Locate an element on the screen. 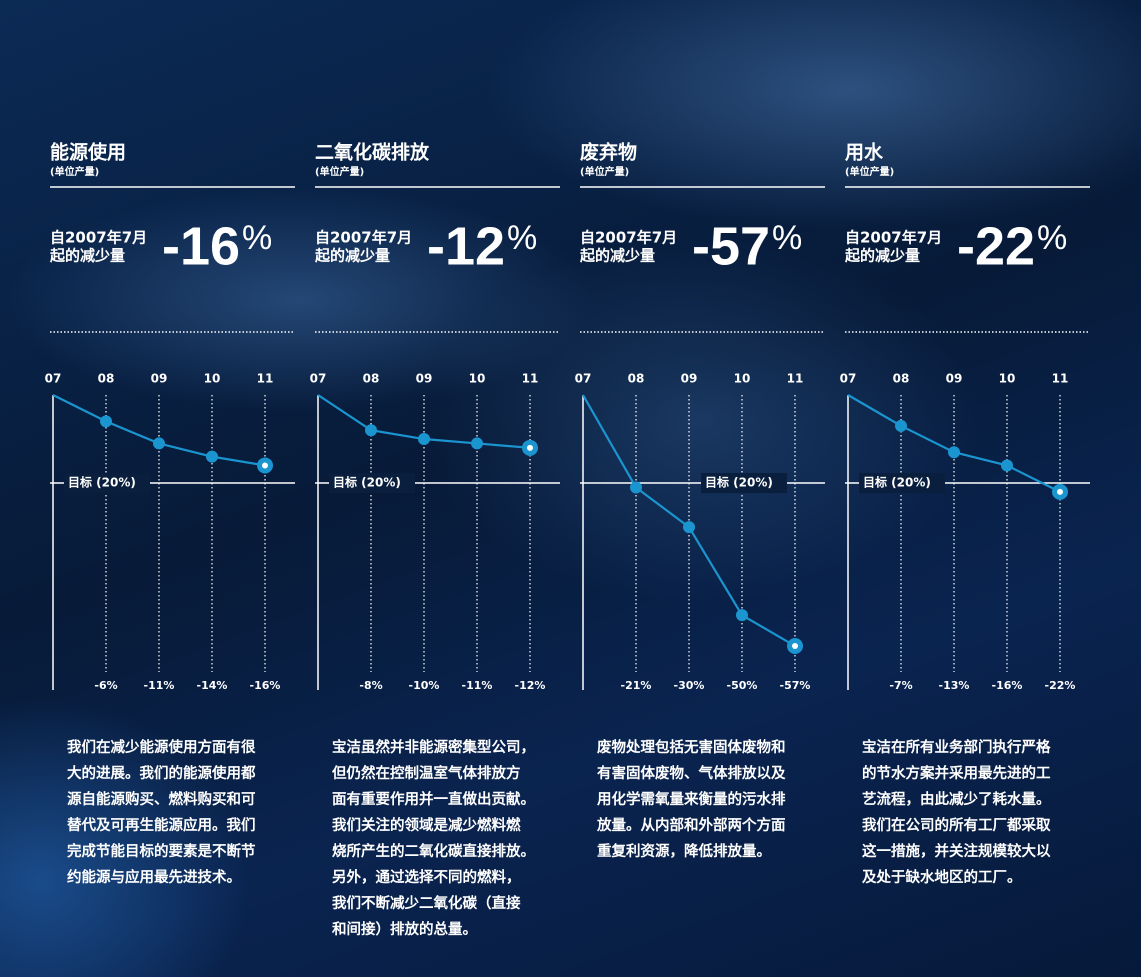  value-label: -30% is located at coordinates (689, 685).